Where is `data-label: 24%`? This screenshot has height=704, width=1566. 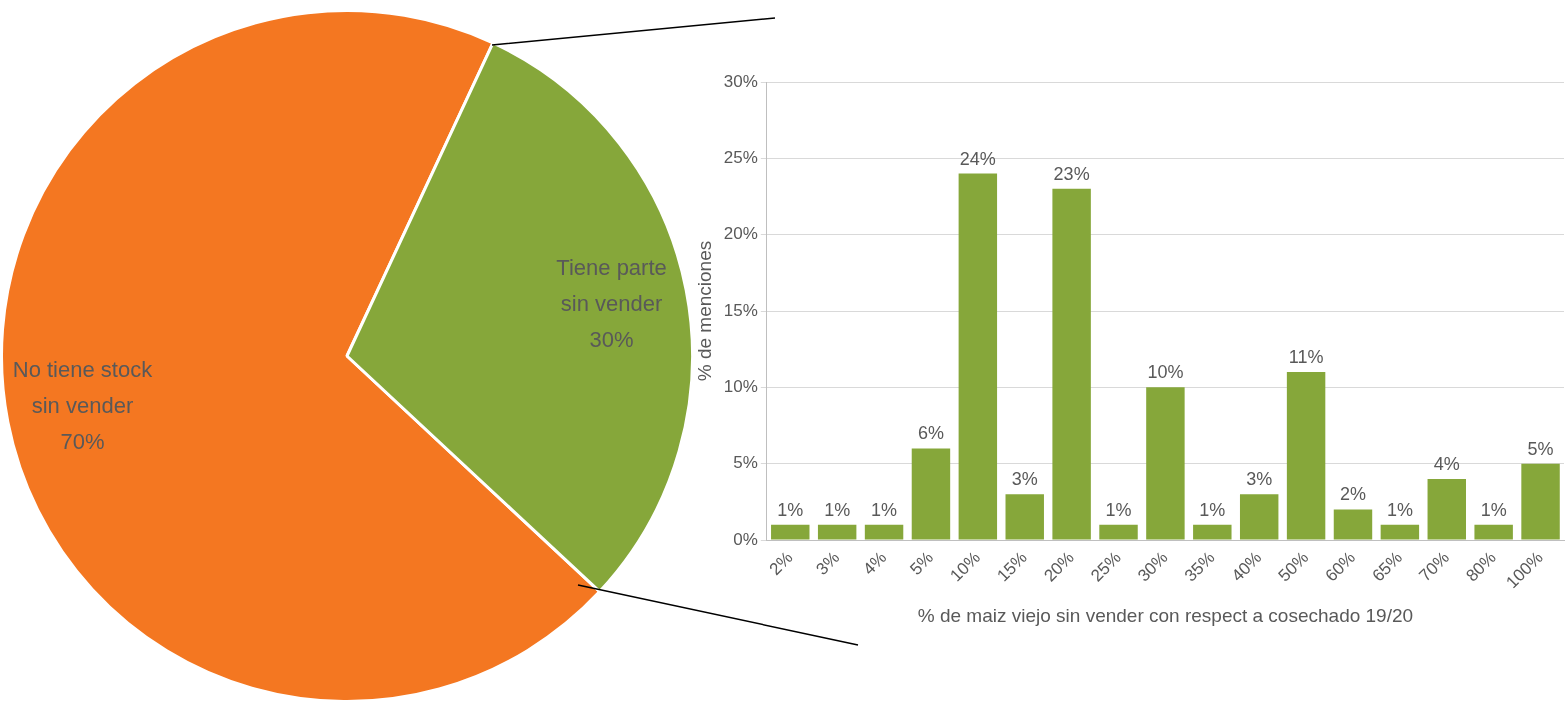 data-label: 24% is located at coordinates (977, 158).